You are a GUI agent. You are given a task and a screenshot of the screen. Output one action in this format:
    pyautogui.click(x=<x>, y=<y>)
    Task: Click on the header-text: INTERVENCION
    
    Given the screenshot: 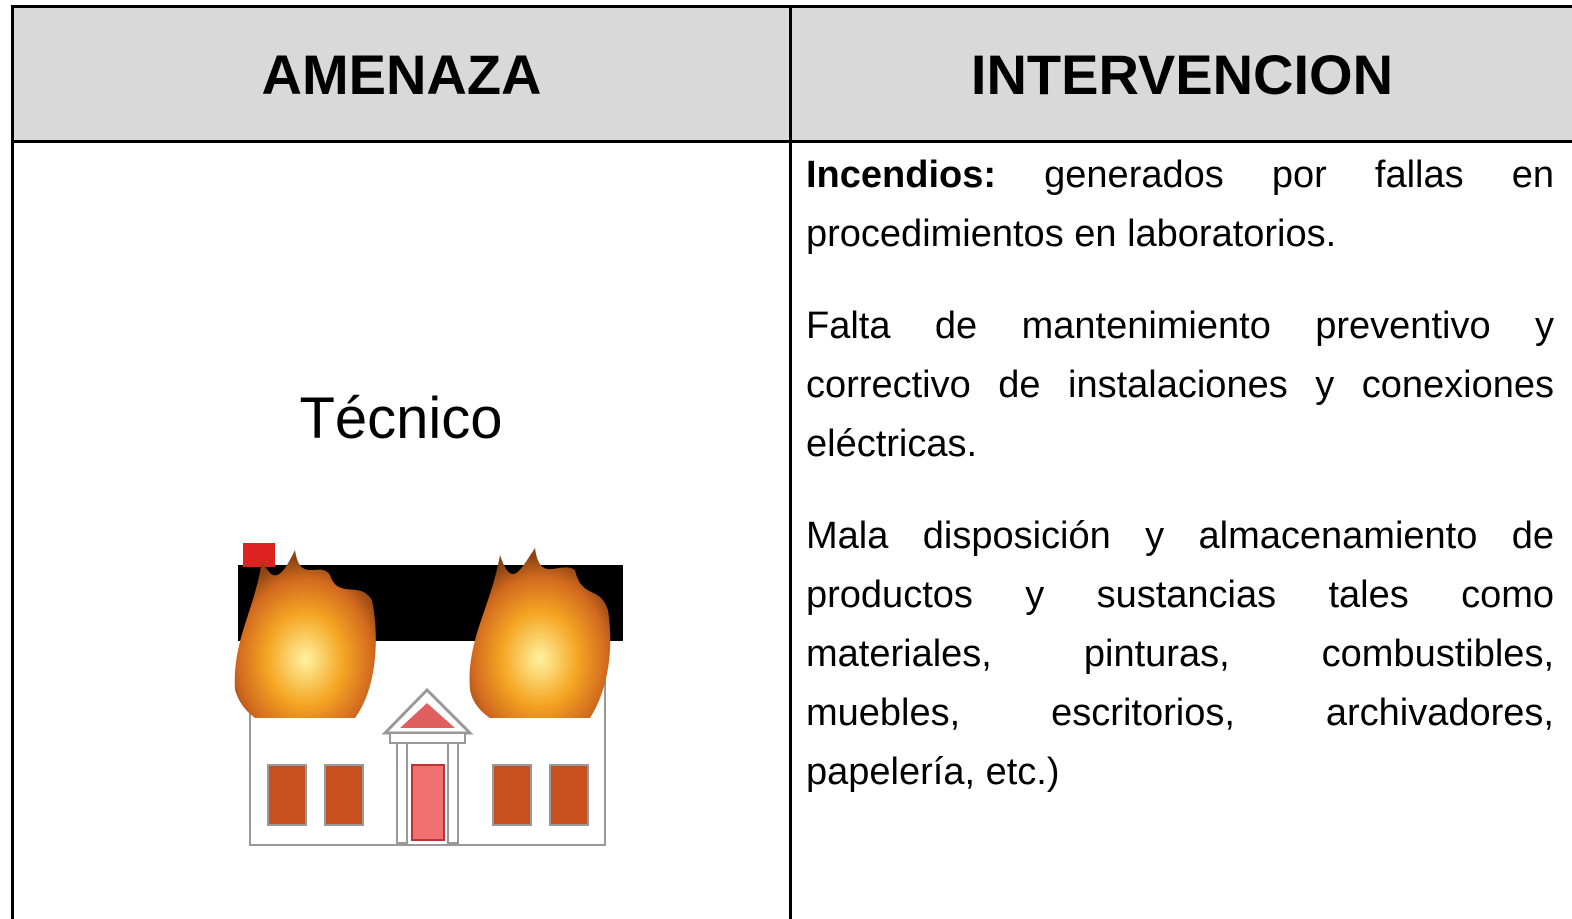 What is the action you would take?
    pyautogui.click(x=1182, y=74)
    